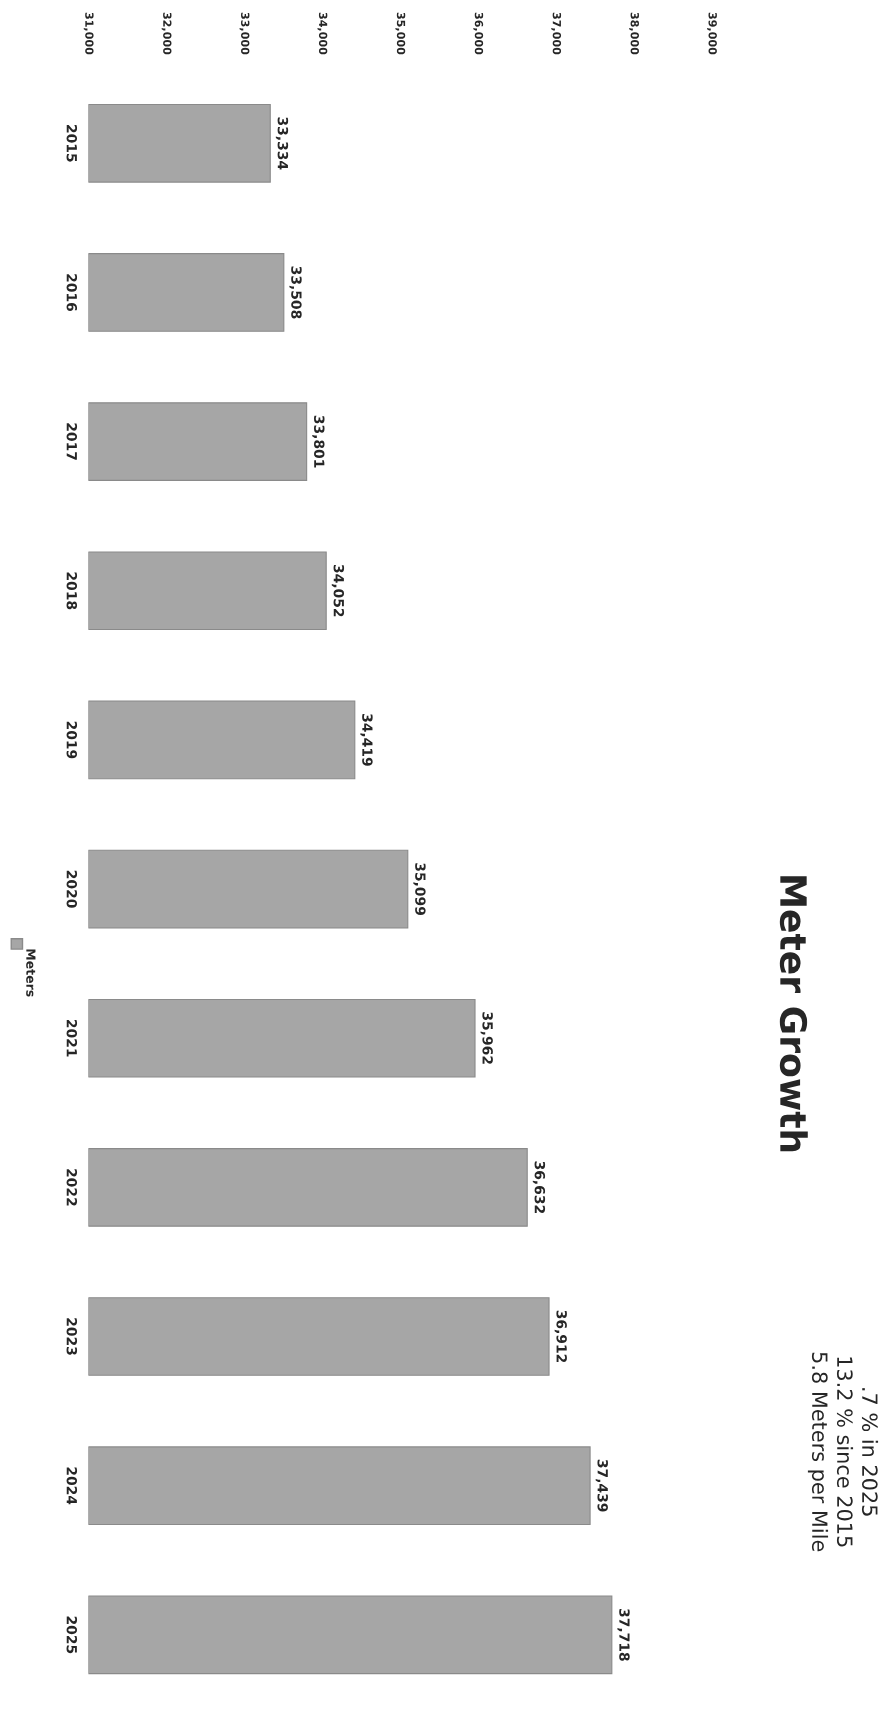  What do you see at coordinates (72, 293) in the screenshot?
I see `y-tick-label: 2016` at bounding box center [72, 293].